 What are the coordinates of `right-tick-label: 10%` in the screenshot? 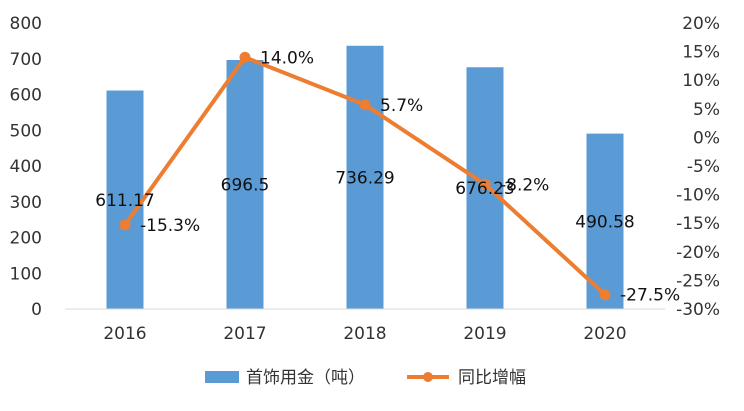 It's located at (701, 81).